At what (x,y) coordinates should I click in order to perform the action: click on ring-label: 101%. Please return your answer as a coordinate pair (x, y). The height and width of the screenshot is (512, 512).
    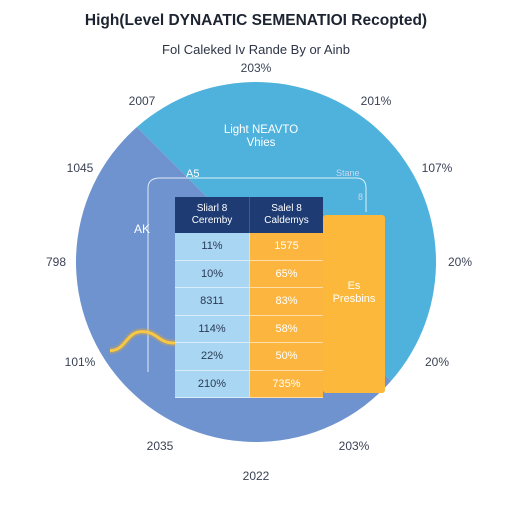
    Looking at the image, I should click on (80, 362).